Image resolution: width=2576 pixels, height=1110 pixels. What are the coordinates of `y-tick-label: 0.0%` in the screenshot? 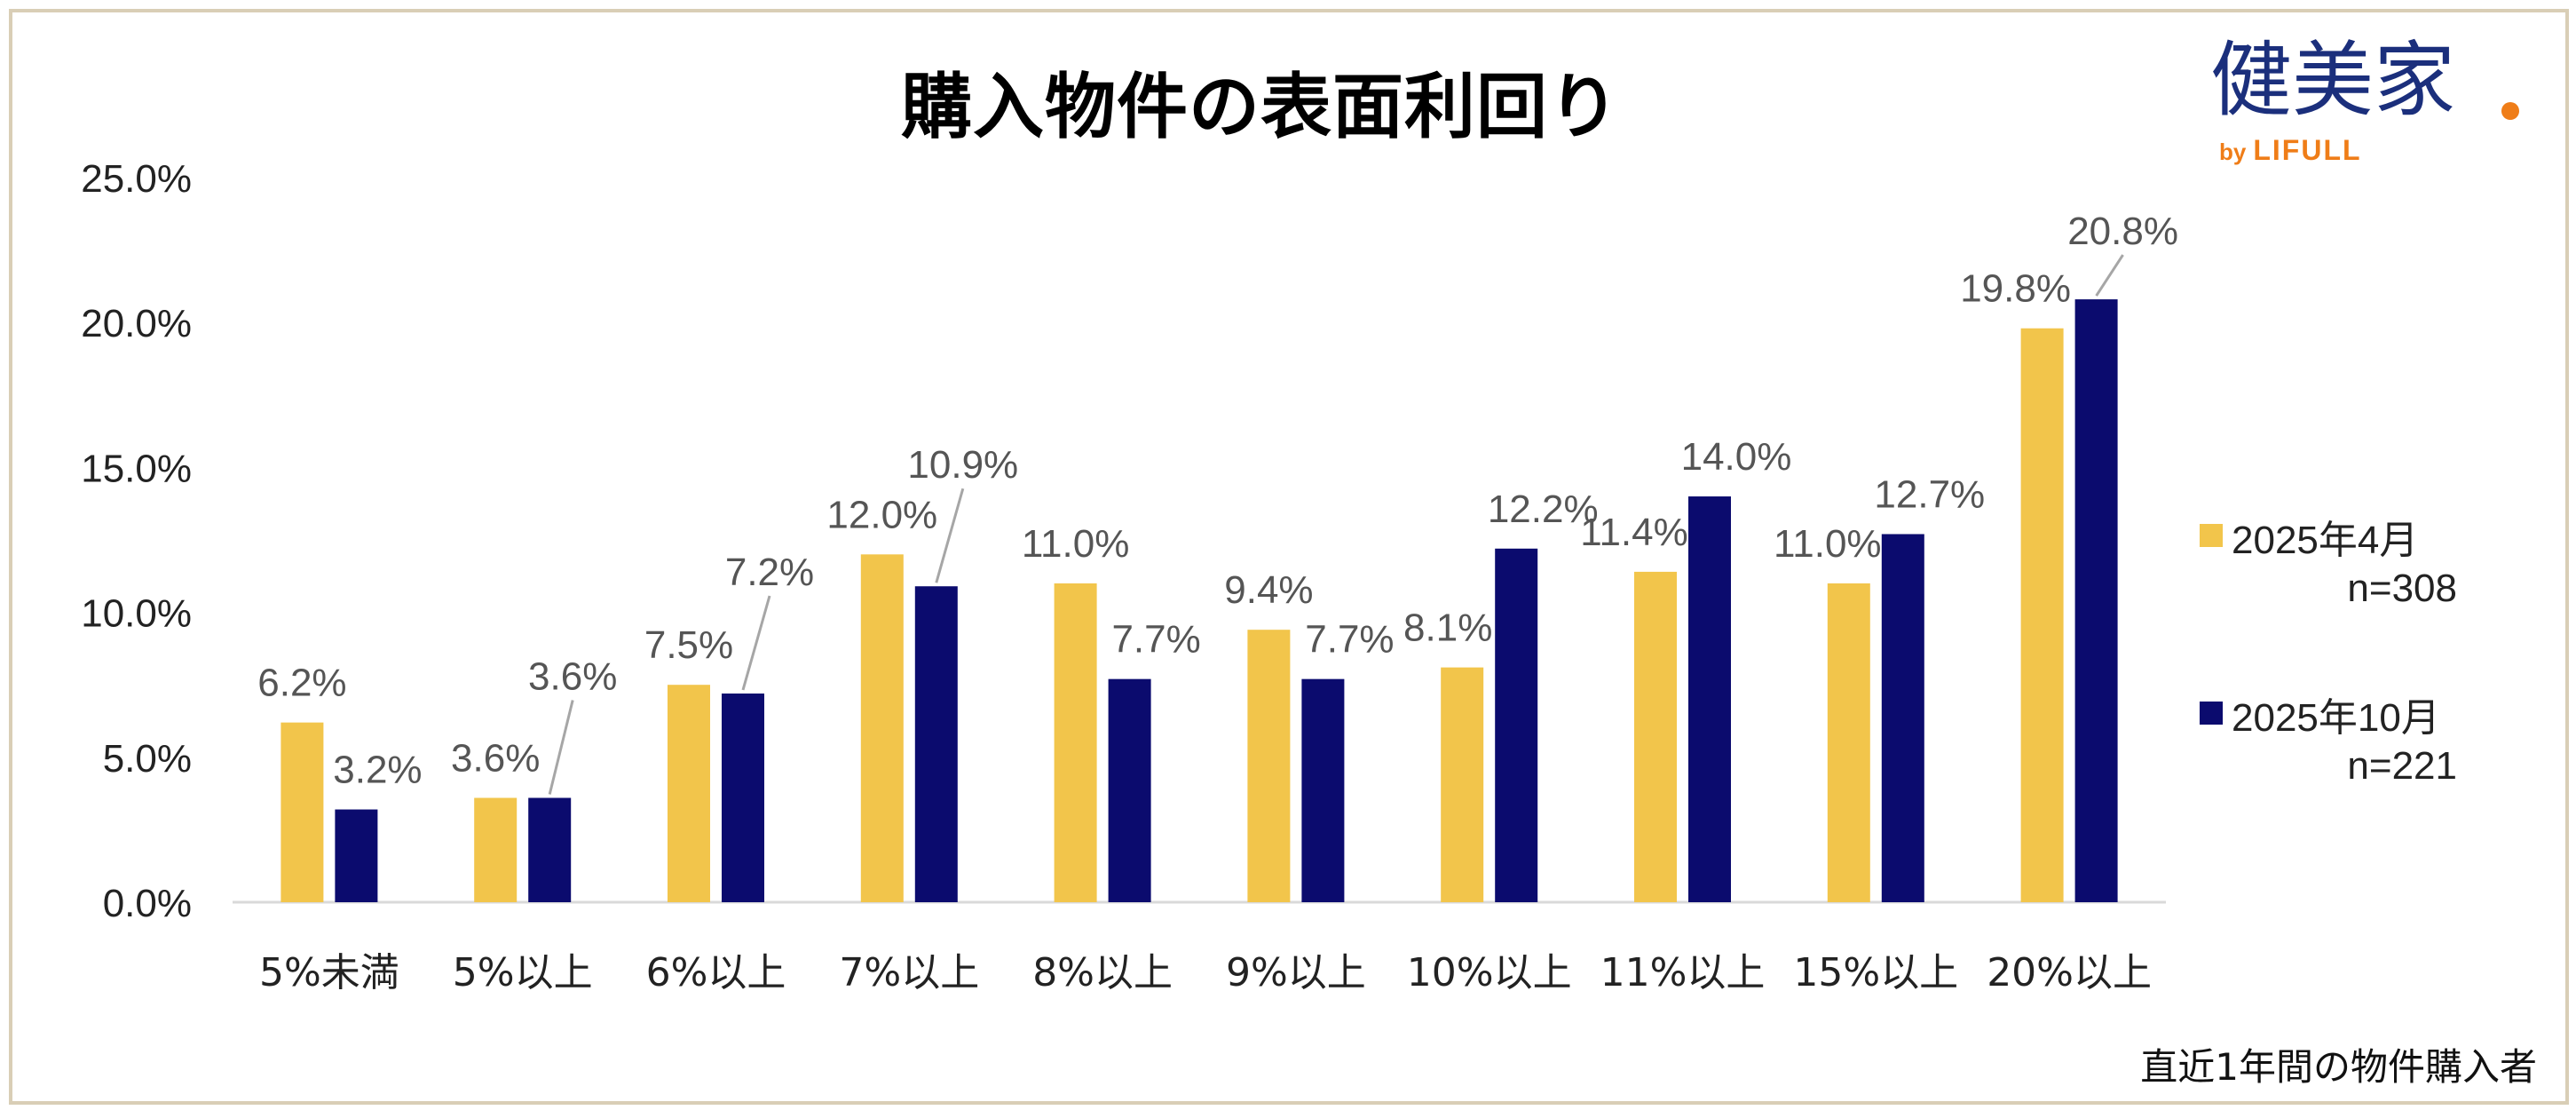 It's located at (147, 904).